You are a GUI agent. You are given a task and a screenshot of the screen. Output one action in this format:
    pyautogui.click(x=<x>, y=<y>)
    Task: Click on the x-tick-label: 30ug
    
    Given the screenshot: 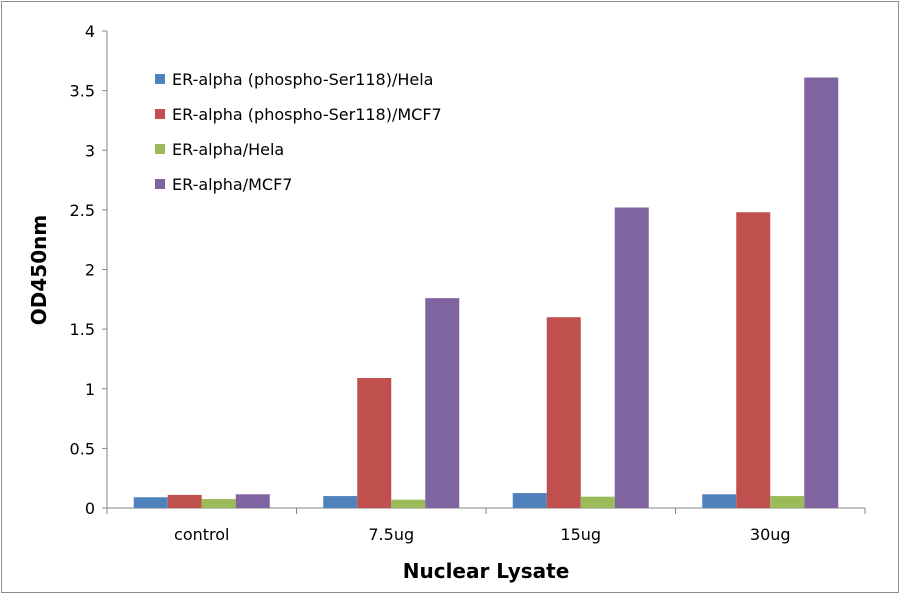 What is the action you would take?
    pyautogui.click(x=770, y=534)
    